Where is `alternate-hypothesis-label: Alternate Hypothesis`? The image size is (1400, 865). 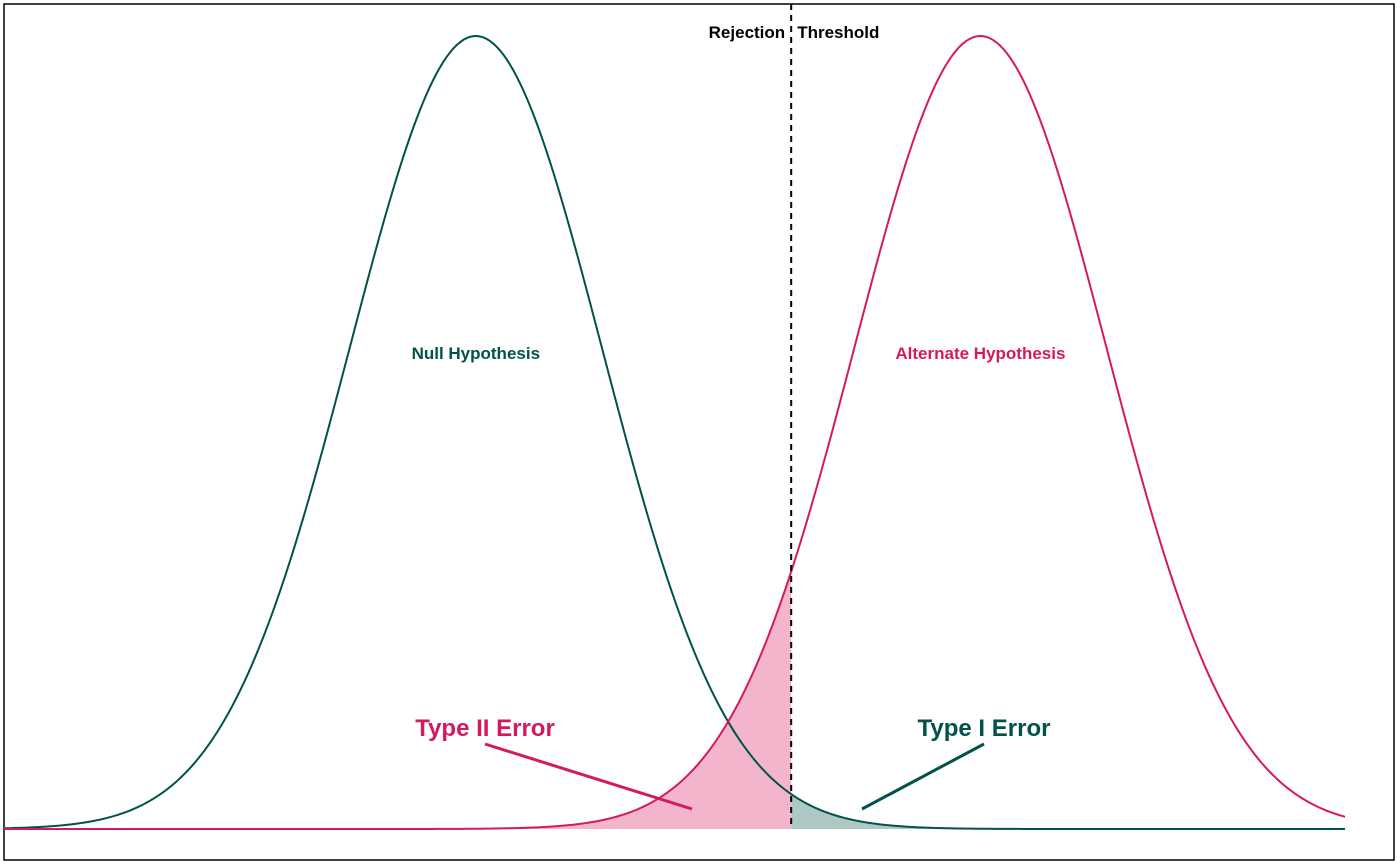 alternate-hypothesis-label: Alternate Hypothesis is located at coordinates (980, 353).